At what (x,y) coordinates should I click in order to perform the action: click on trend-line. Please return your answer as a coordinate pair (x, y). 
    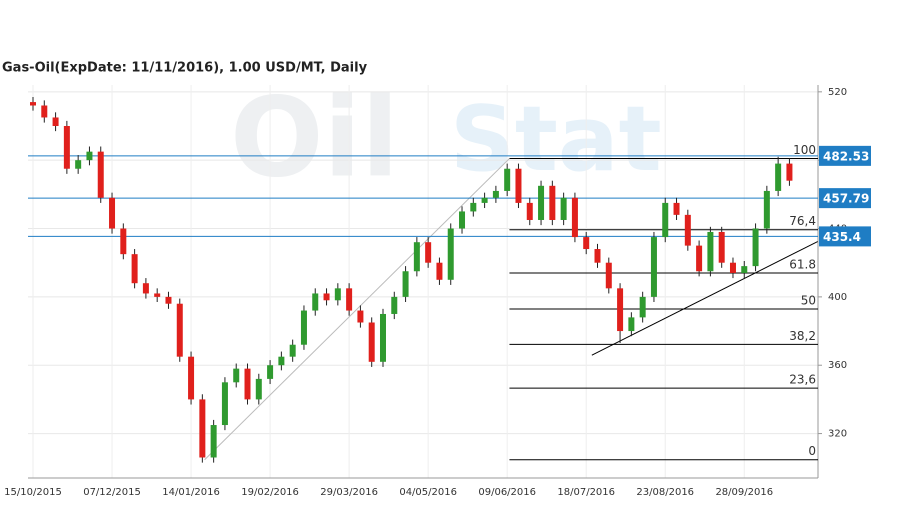
    Looking at the image, I should click on (704, 298).